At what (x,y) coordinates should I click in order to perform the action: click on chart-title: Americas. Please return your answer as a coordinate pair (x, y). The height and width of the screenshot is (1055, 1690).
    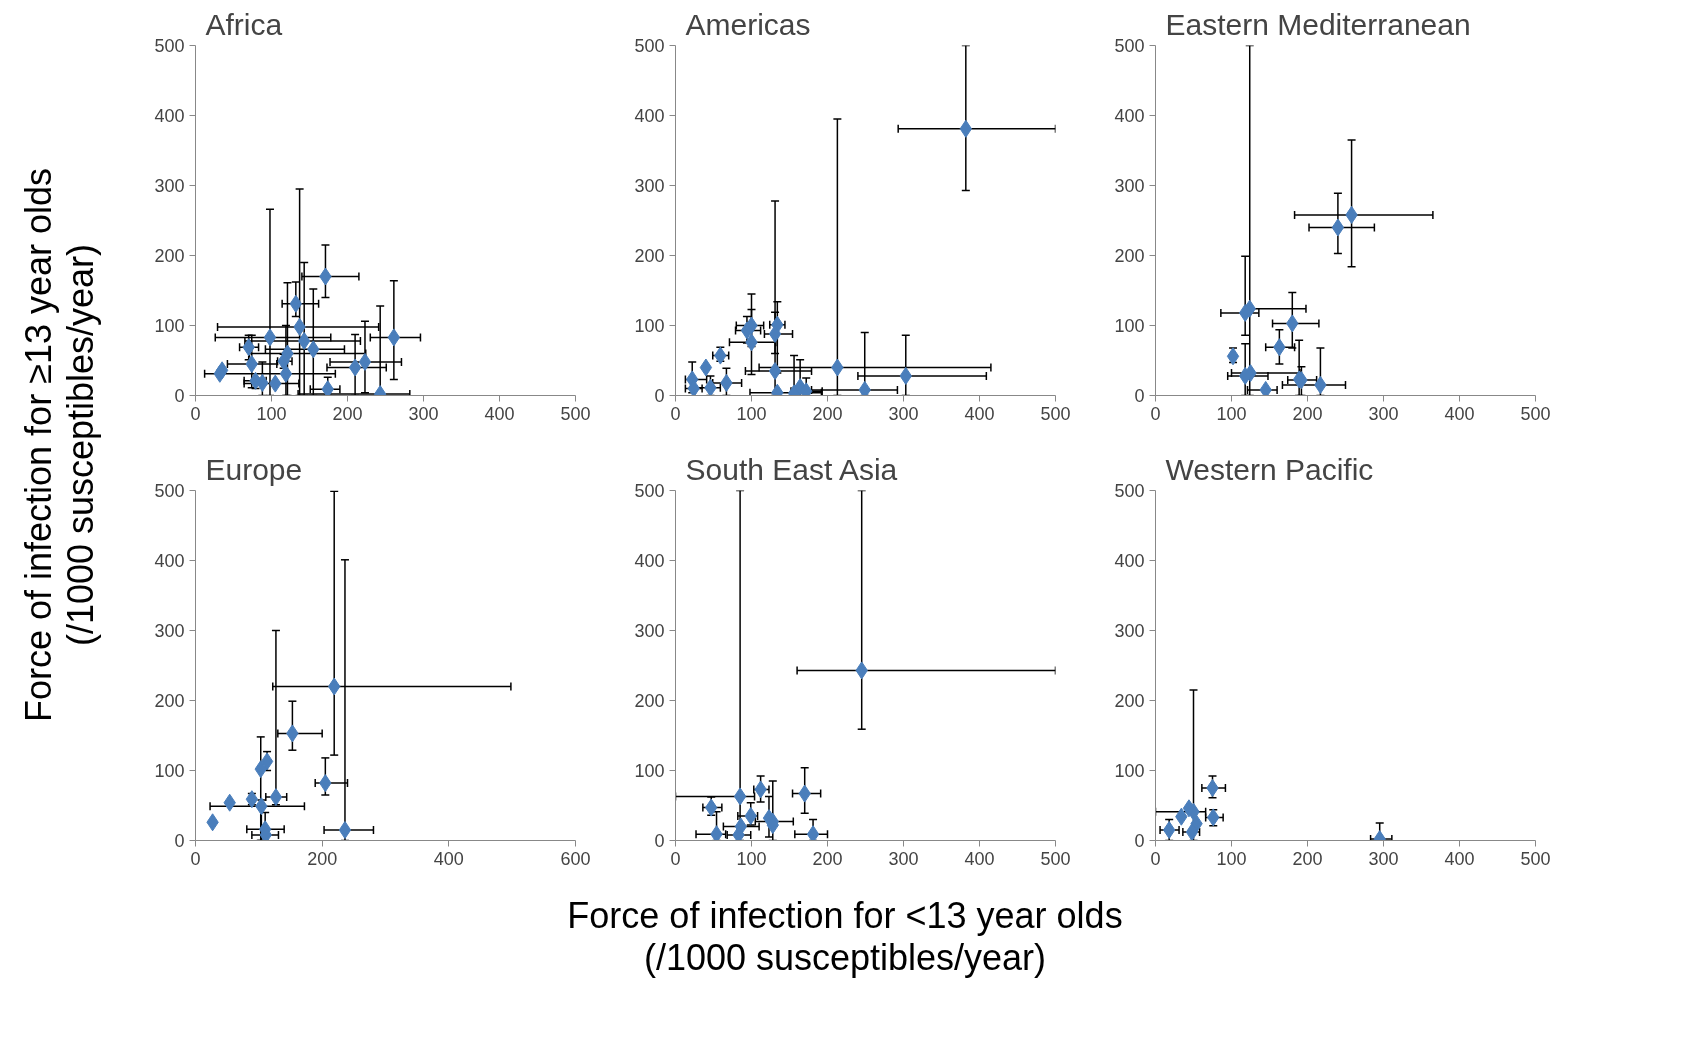
    Looking at the image, I should click on (748, 24).